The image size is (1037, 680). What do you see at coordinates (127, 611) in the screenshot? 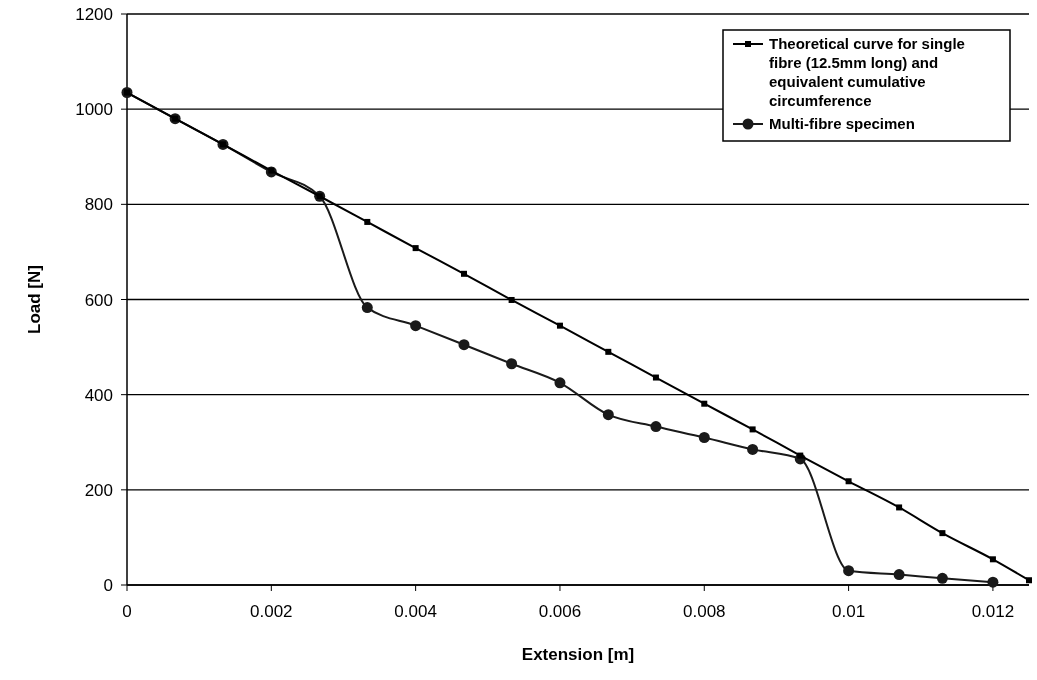
I see `x-tick-label: 0` at bounding box center [127, 611].